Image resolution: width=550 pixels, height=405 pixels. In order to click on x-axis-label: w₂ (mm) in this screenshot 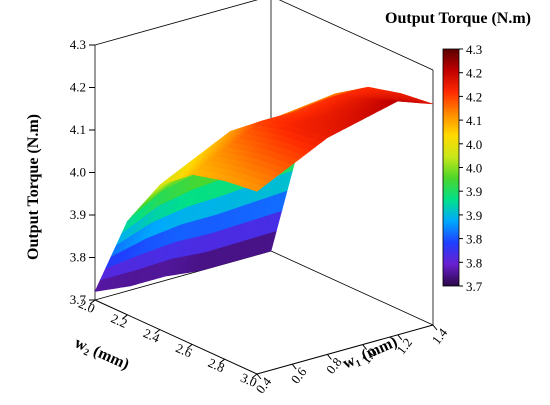, I will do `click(102, 353)`.